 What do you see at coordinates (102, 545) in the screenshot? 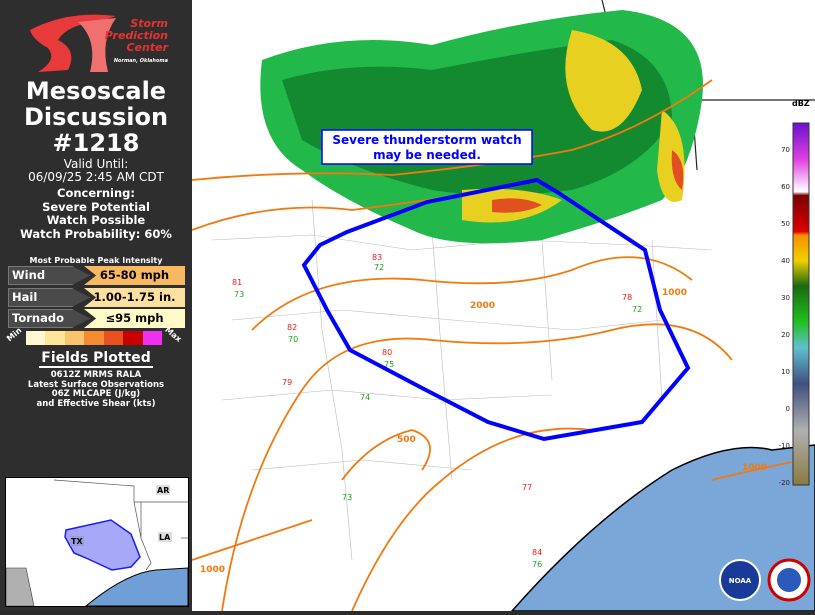
I see `inset-md-area` at bounding box center [102, 545].